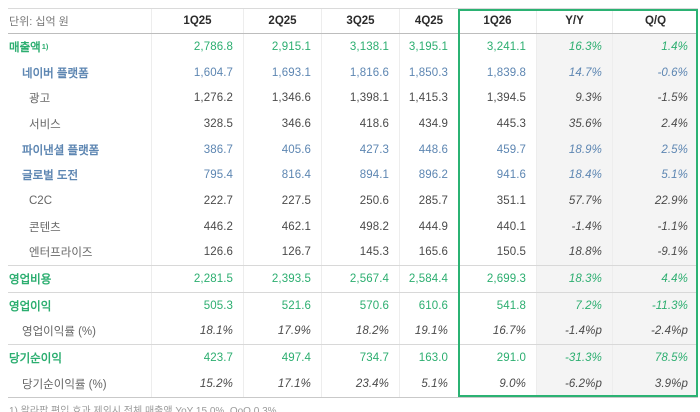 Image resolution: width=700 pixels, height=412 pixels. What do you see at coordinates (497, 175) in the screenshot?
I see `value-cell: 941.6` at bounding box center [497, 175].